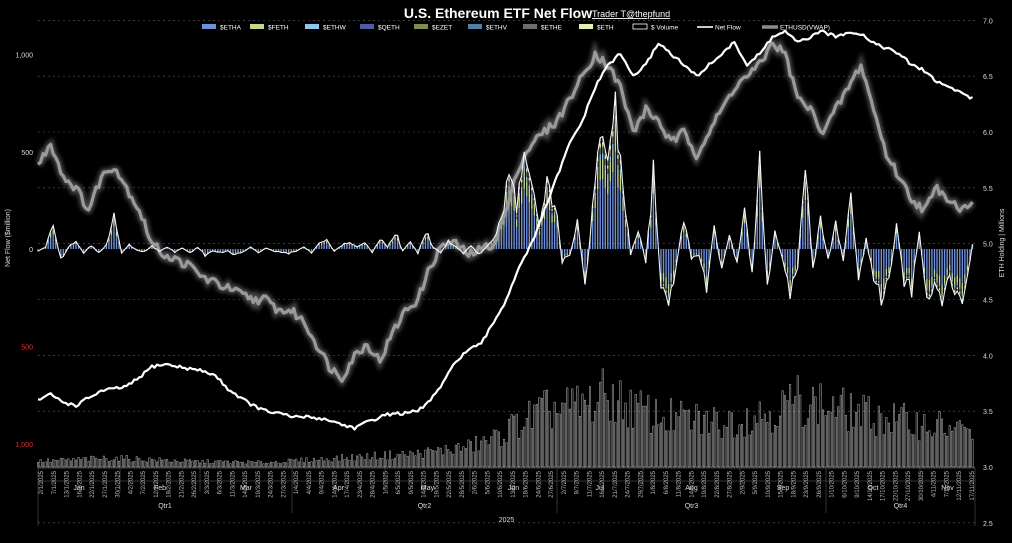 The image size is (1012, 543). What do you see at coordinates (603, 483) in the screenshot?
I see `x-date-label: 16/7/2025` at bounding box center [603, 483].